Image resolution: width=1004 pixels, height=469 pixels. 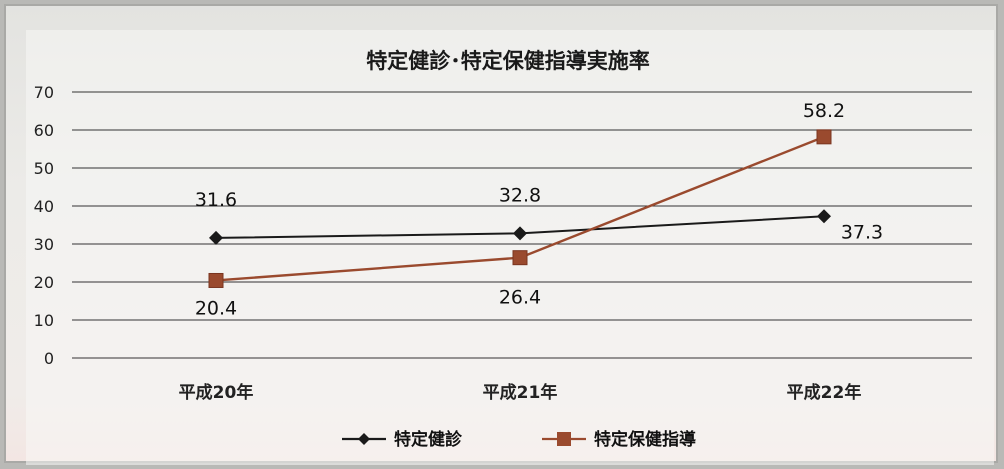 I want to click on y-axis-ticks: 0 10 20 30 40 50 60 70, so click(x=44, y=225).